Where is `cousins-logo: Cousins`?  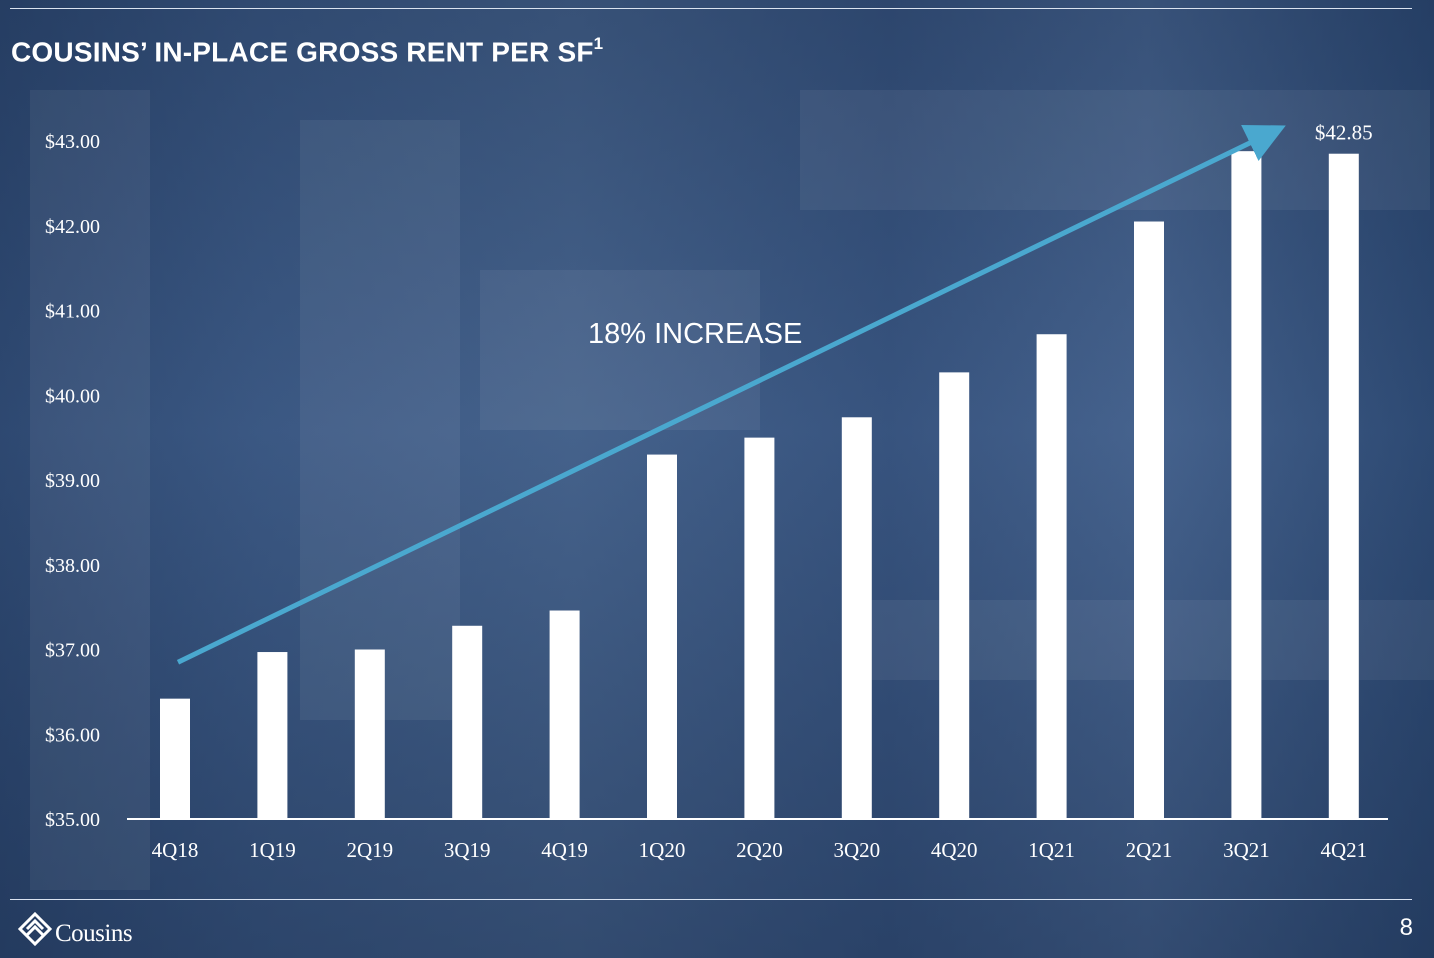
cousins-logo: Cousins is located at coordinates (75, 929).